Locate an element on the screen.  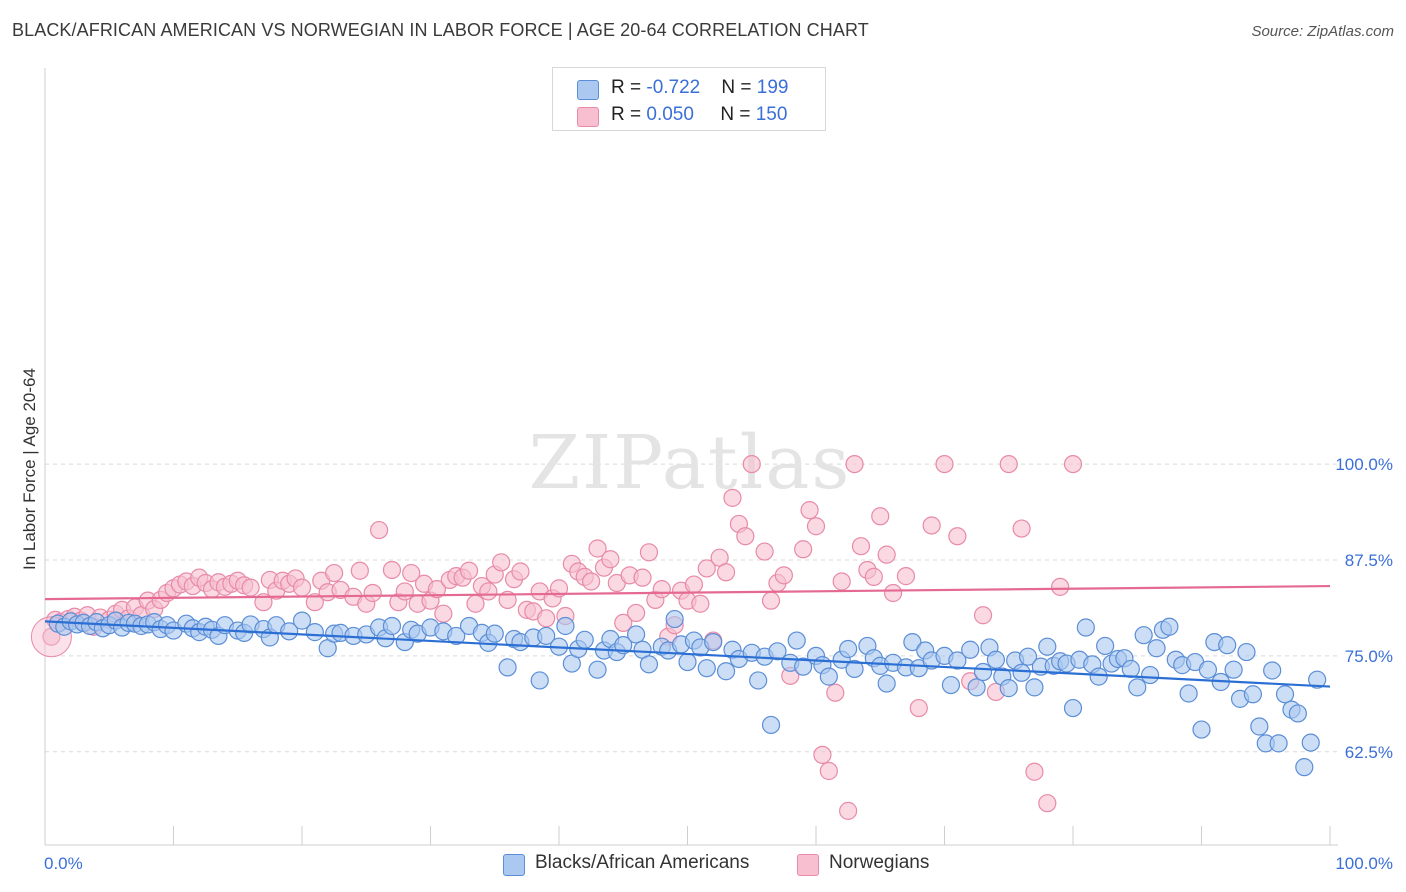
legend-label: Norwegians is located at coordinates (879, 862).